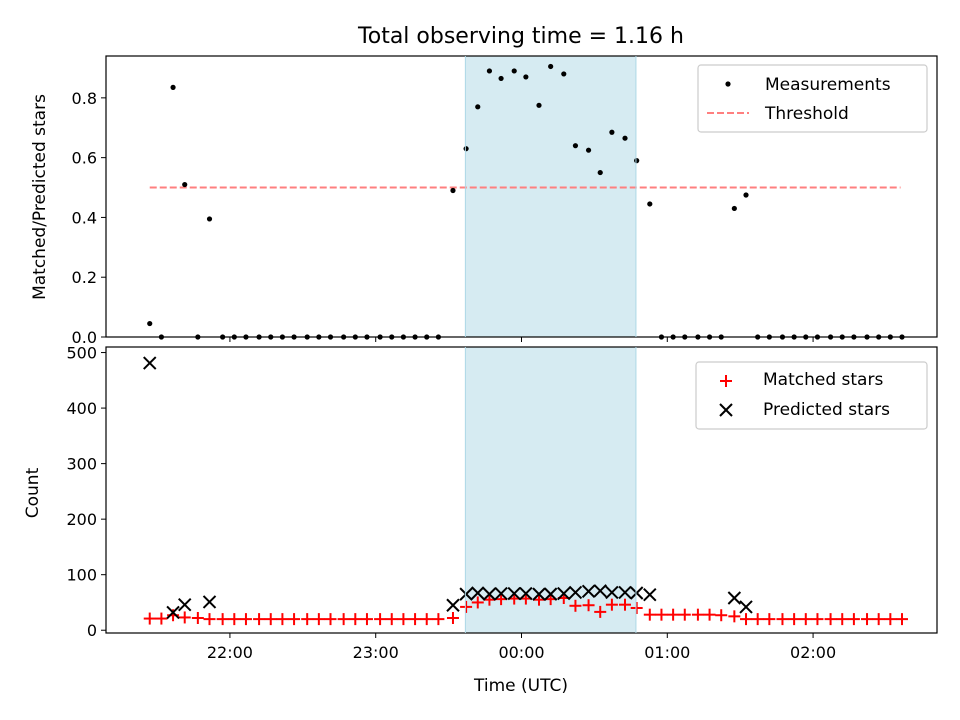 The image size is (960, 720). I want to click on x-tick-label: 02:00, so click(813, 652).